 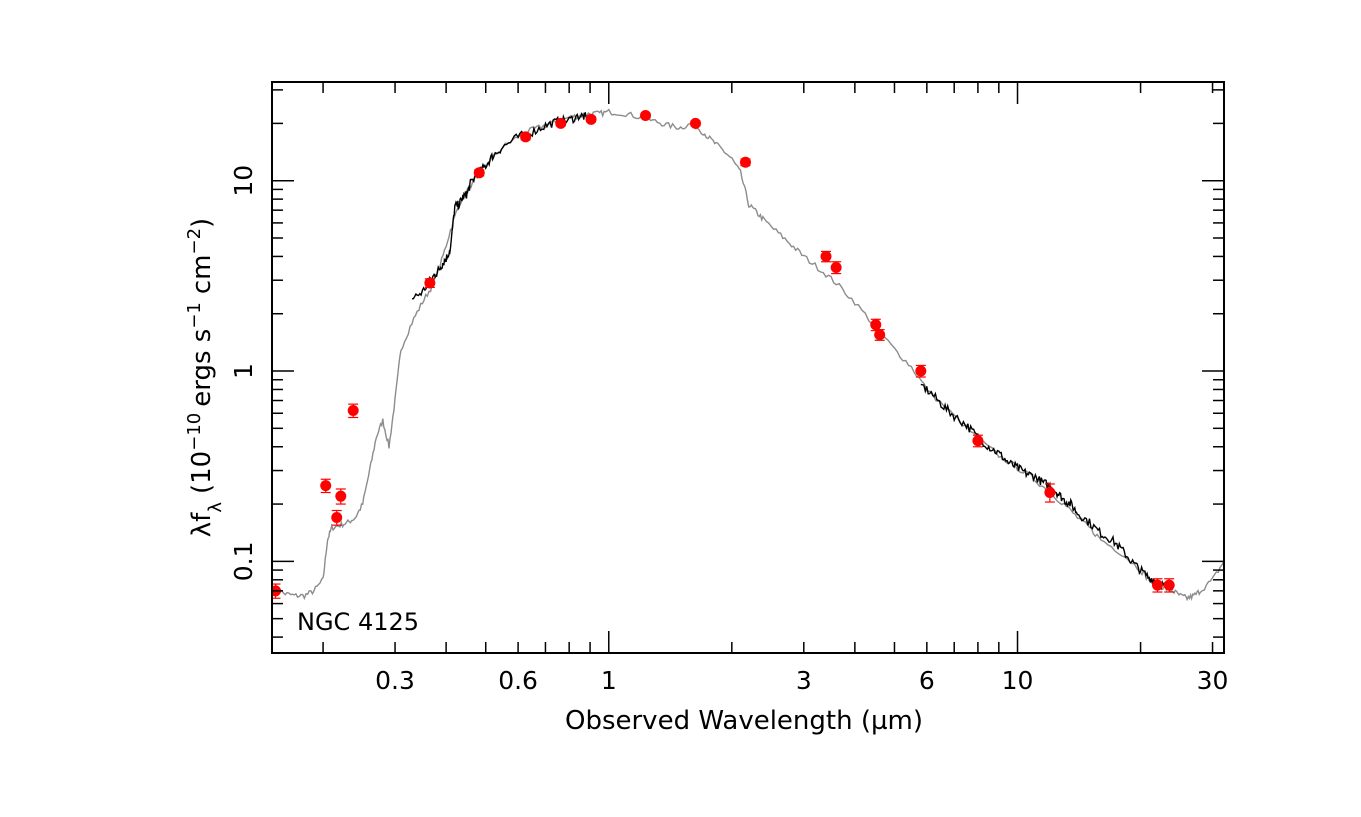 I want to click on x-tick-label: 0.3, so click(x=395, y=680).